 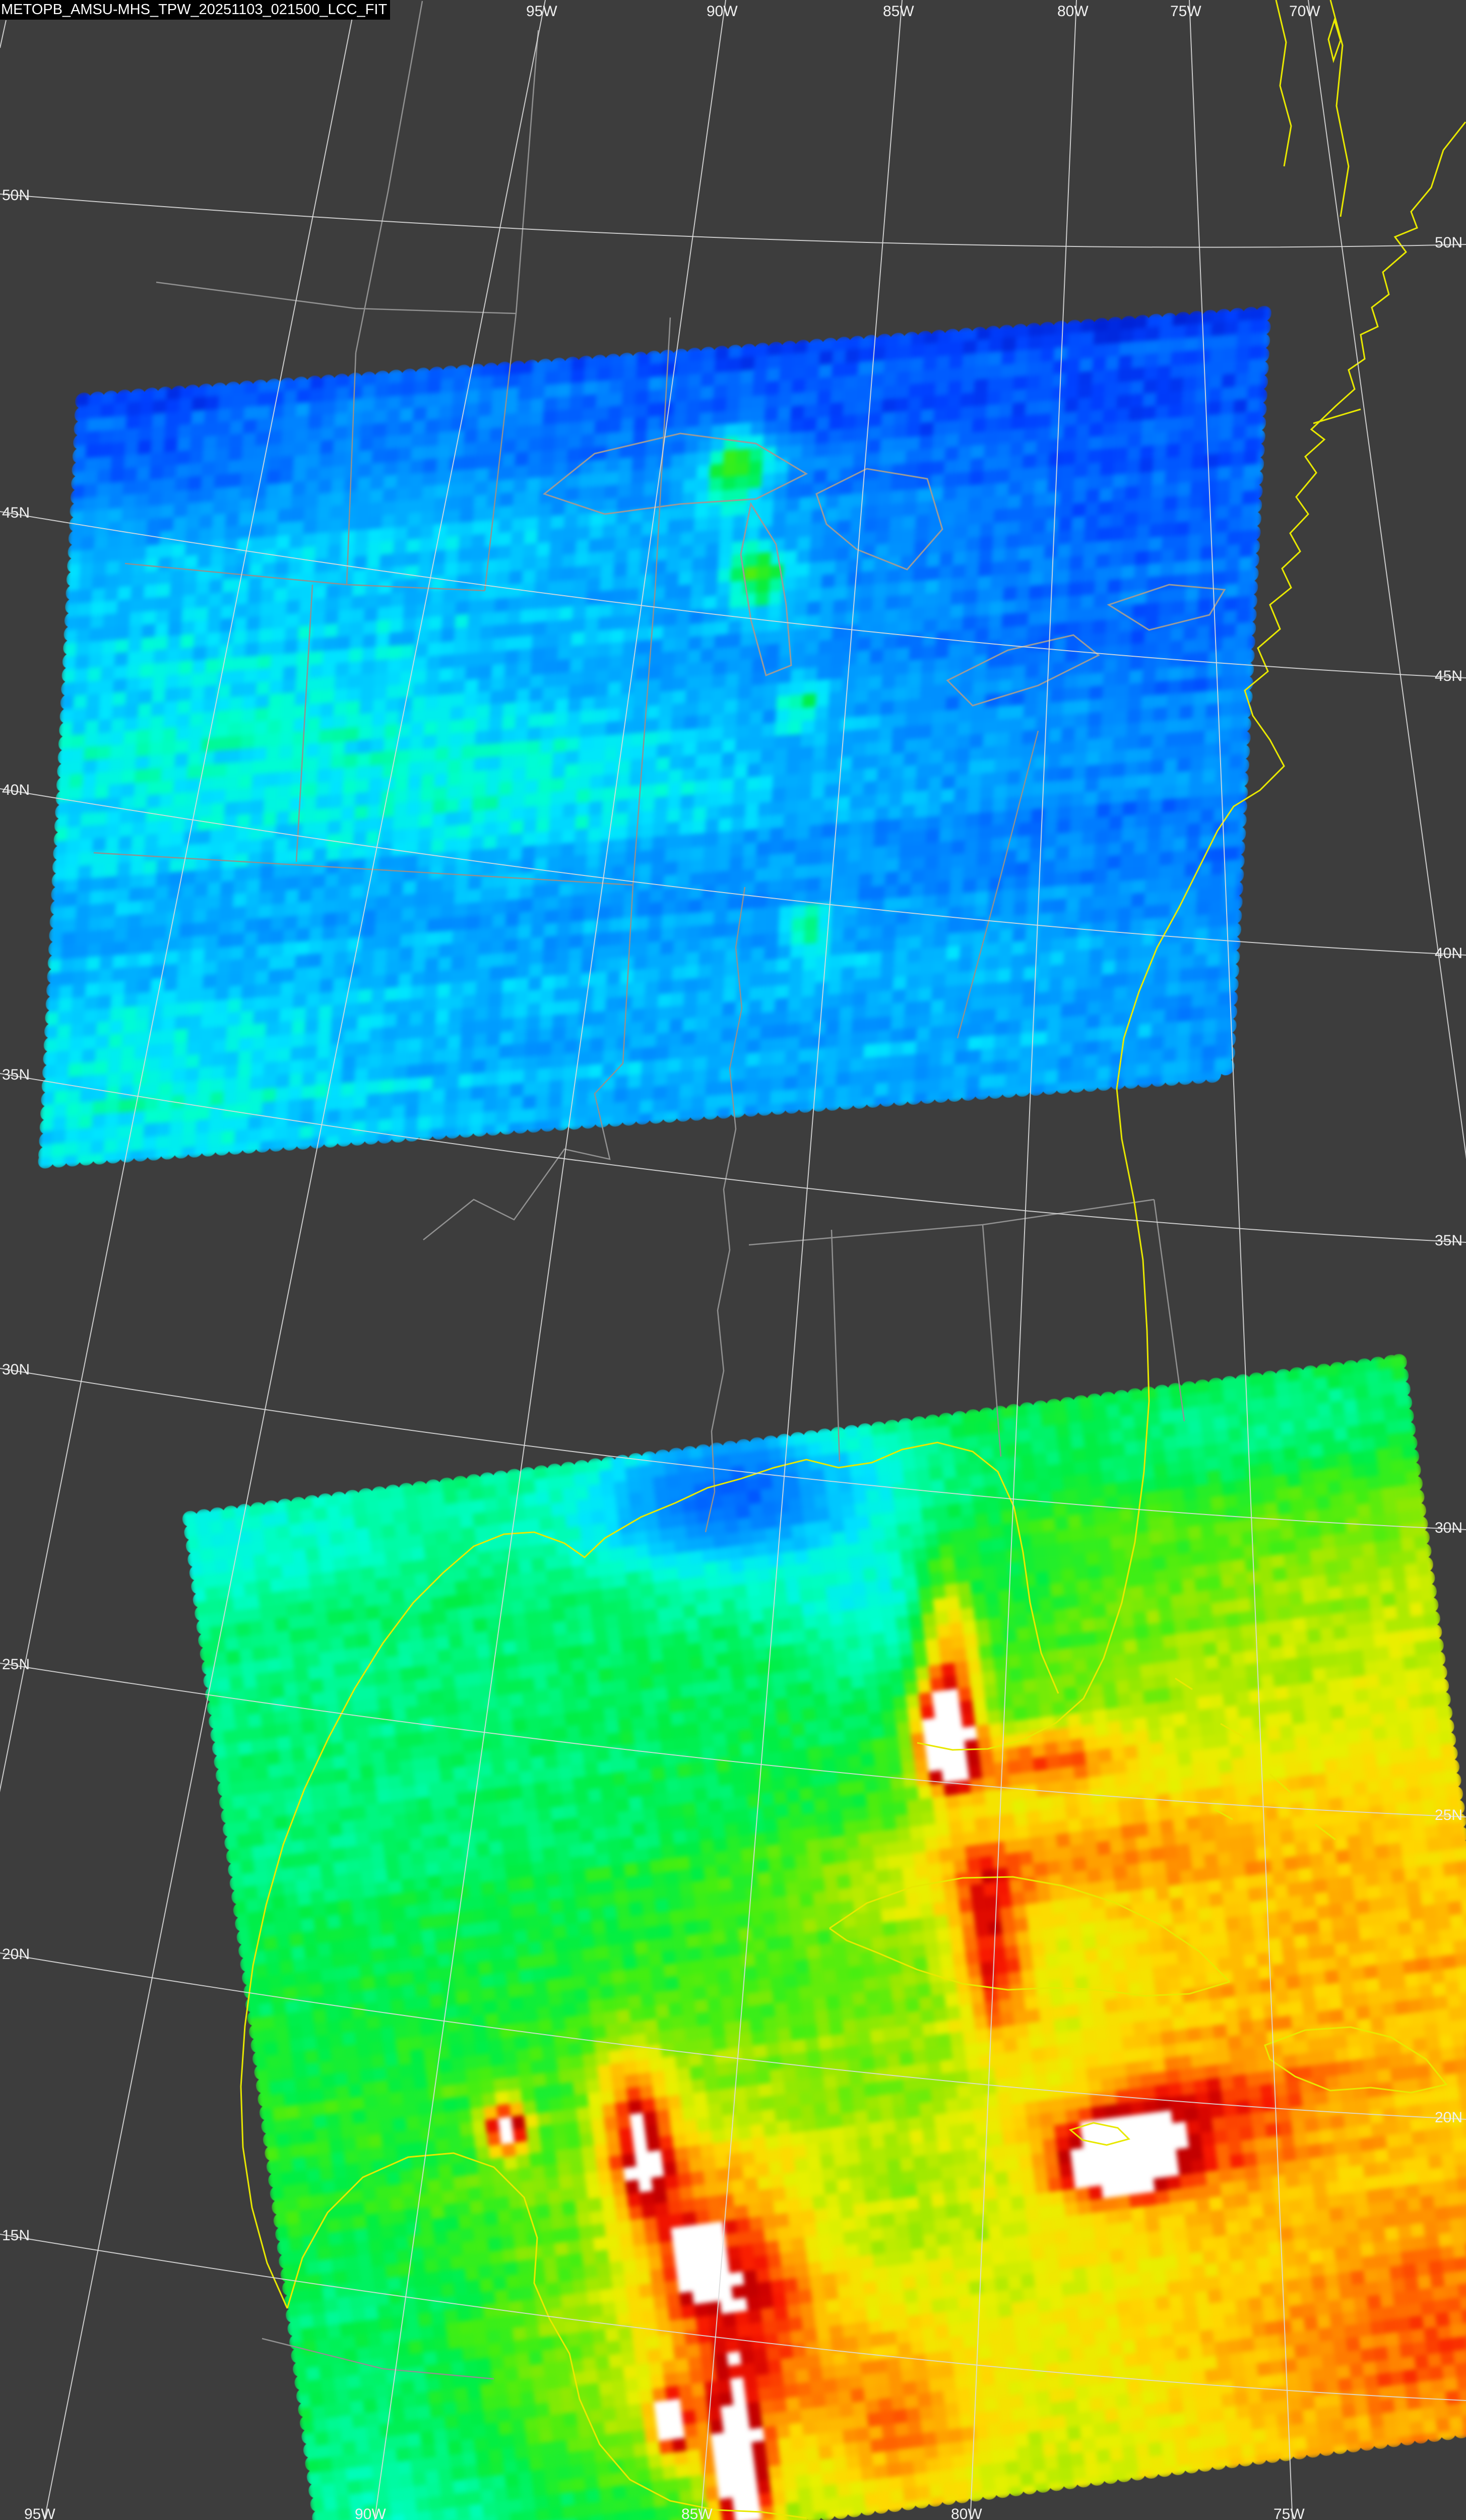 I want to click on graticule-label: 70W, so click(x=1304, y=11).